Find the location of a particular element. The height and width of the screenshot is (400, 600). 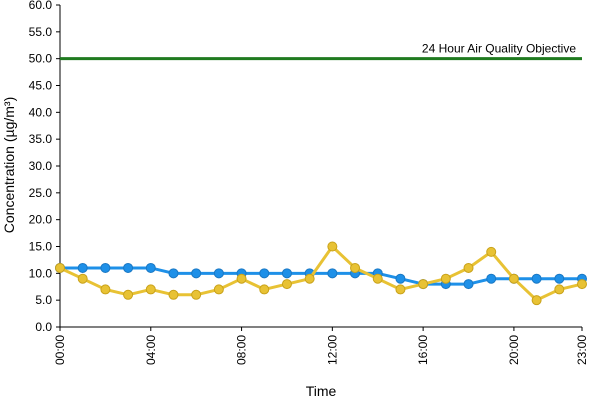

y-tick-label: 15.0 is located at coordinates (41, 247).